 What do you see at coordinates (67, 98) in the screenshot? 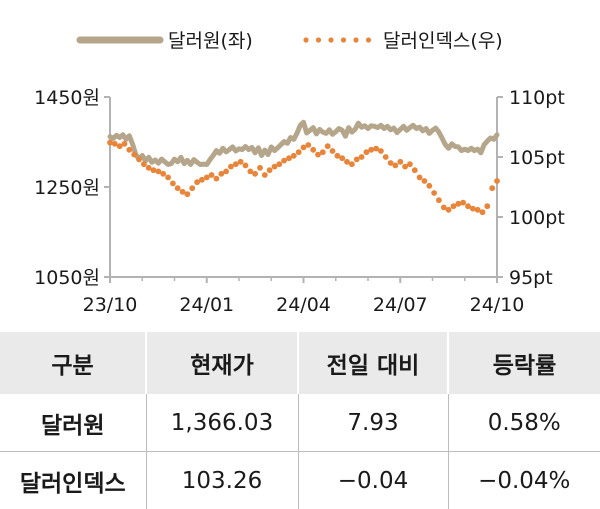
I see `y-left-tick-label: 1450원` at bounding box center [67, 98].